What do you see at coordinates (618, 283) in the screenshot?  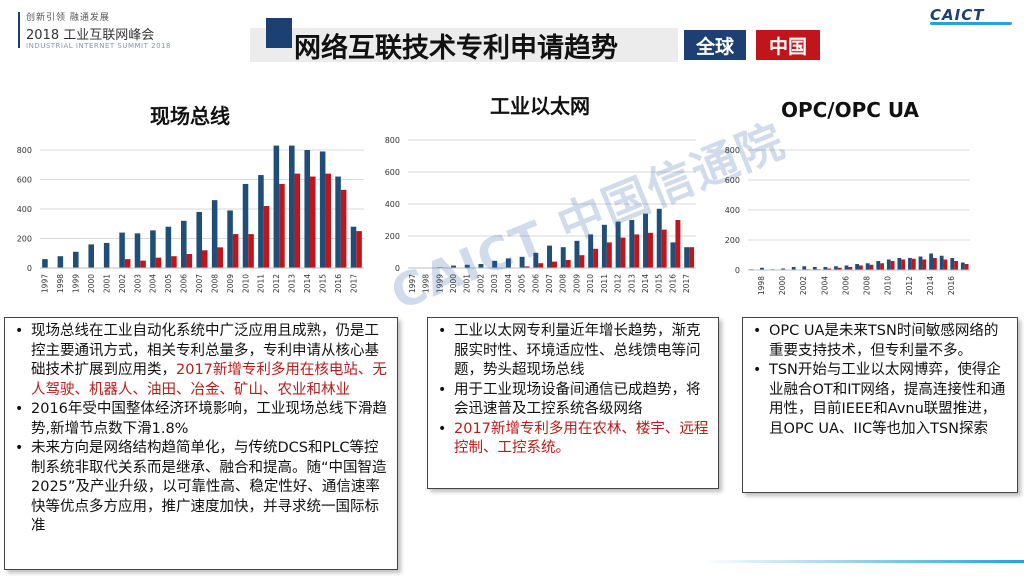 I see `x-tick-label: 2012` at bounding box center [618, 283].